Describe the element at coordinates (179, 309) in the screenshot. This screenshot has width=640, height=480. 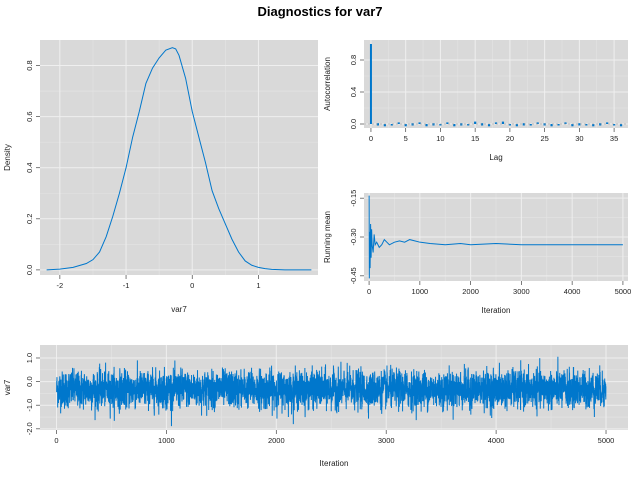
I see `density-x-axis-label: var7` at that location.